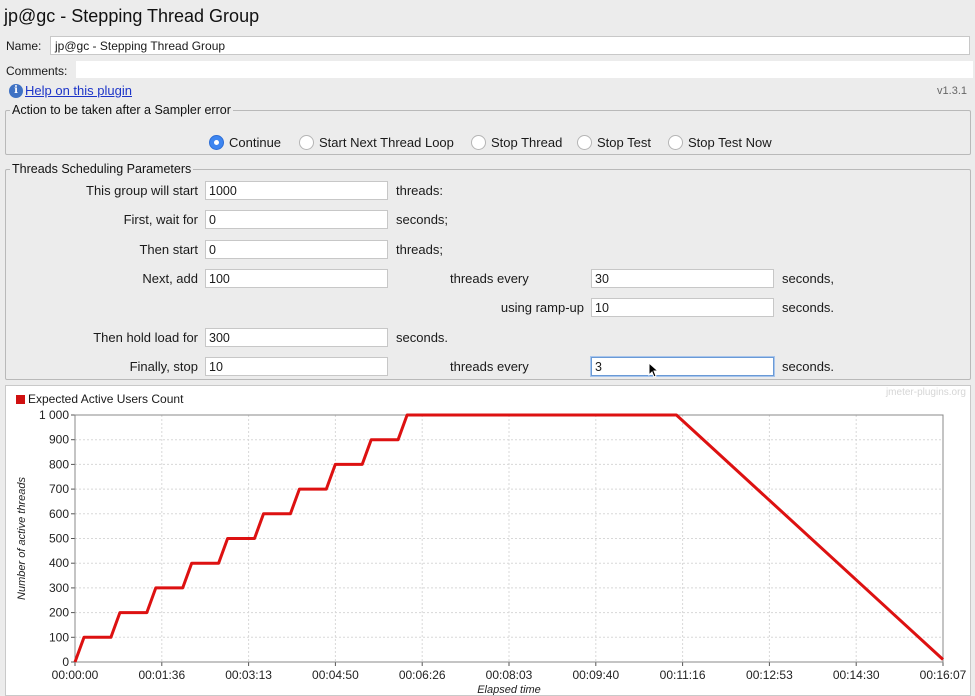 Image resolution: width=975 pixels, height=696 pixels. What do you see at coordinates (769, 675) in the screenshot?
I see `x-tick-label: 00:12:53` at bounding box center [769, 675].